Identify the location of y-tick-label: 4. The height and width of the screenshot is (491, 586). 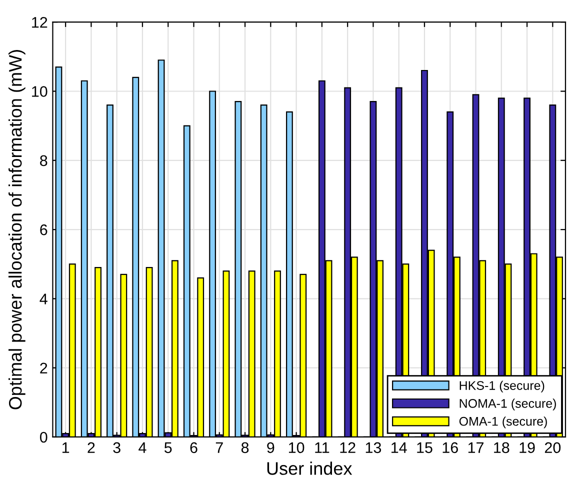
(44, 299).